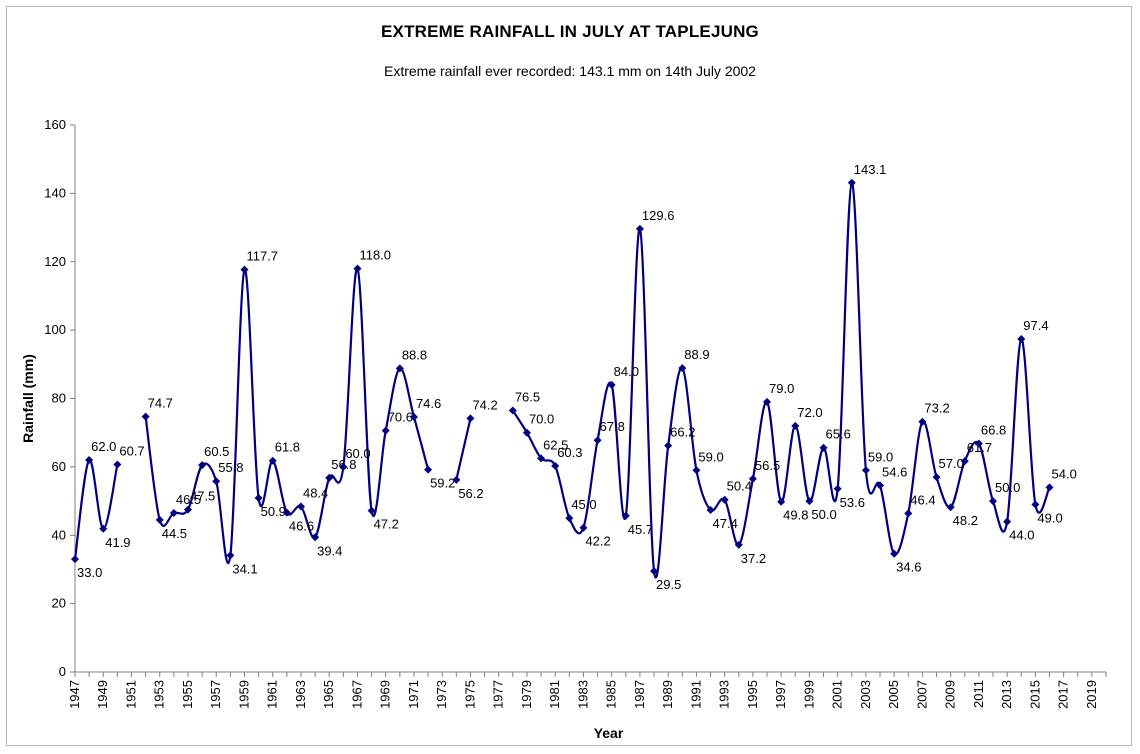  What do you see at coordinates (484, 404) in the screenshot?
I see `data-label: 74.2` at bounding box center [484, 404].